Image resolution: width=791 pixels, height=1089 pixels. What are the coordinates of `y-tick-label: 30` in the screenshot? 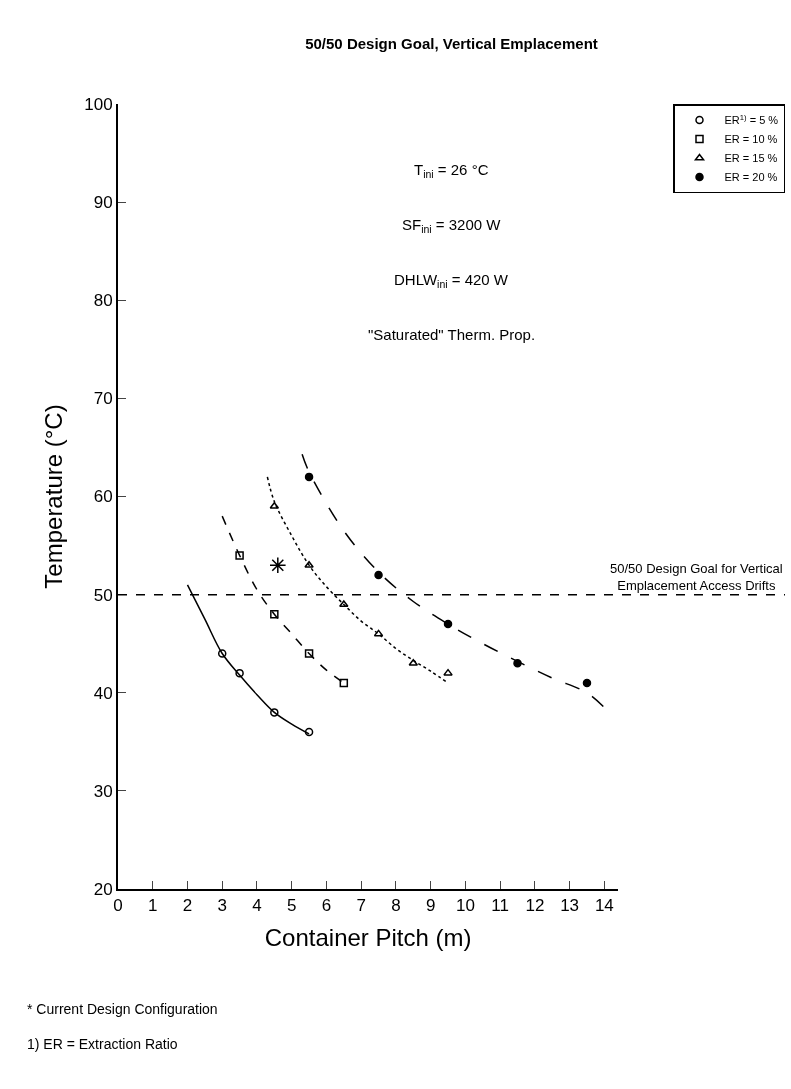 It's located at (103, 791).